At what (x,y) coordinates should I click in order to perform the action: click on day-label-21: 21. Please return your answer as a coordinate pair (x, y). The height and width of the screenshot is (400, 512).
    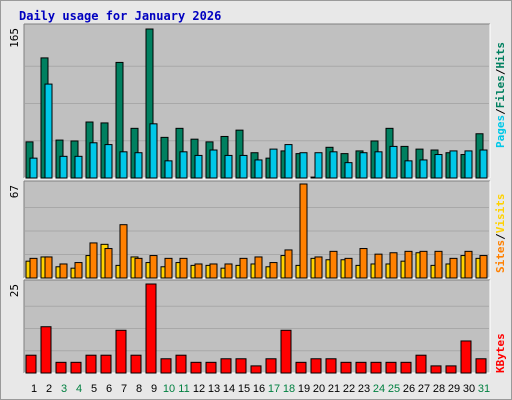
    Looking at the image, I should click on (334, 389).